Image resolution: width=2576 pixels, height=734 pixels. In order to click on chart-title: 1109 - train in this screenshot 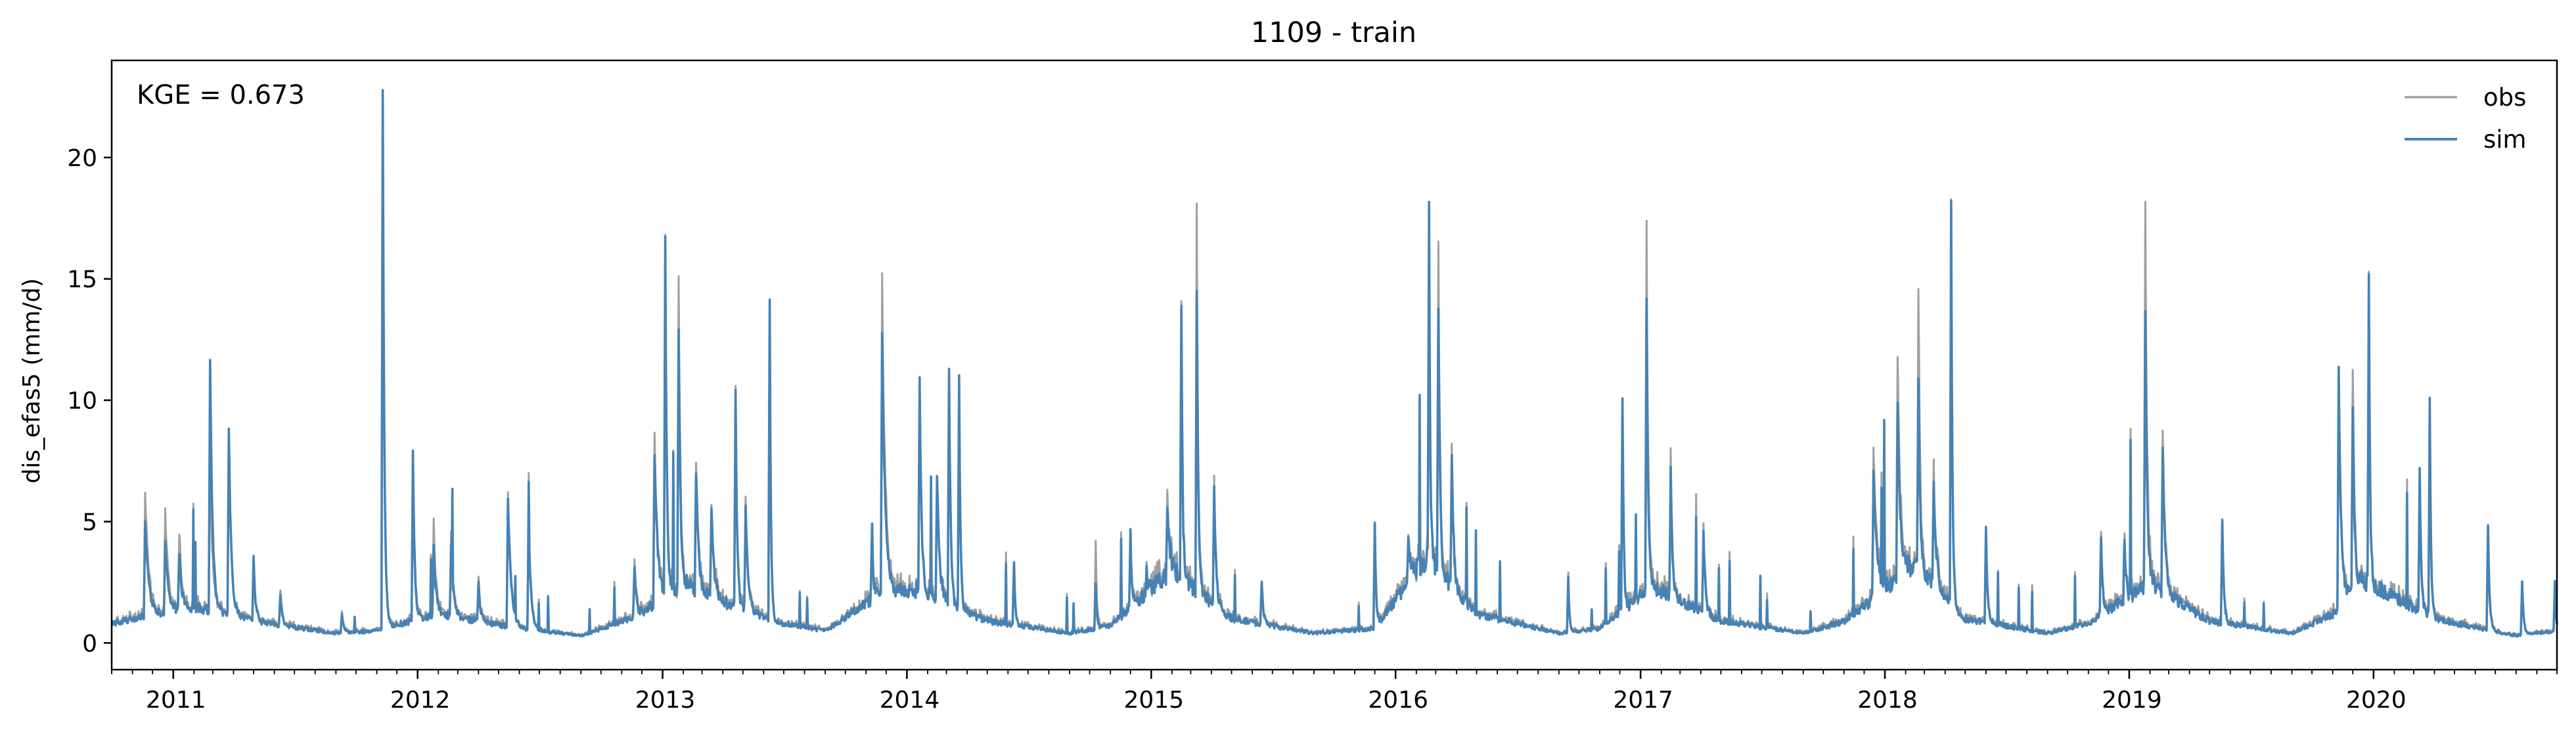, I will do `click(1333, 32)`.